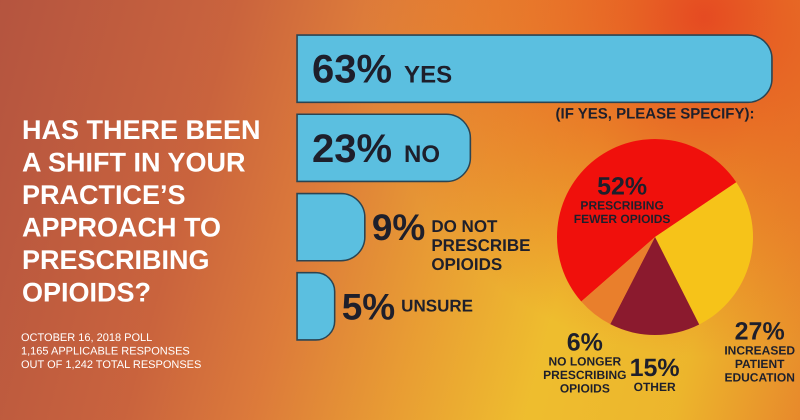 The width and height of the screenshot is (800, 420). I want to click on data-label: 63%, so click(352, 70).